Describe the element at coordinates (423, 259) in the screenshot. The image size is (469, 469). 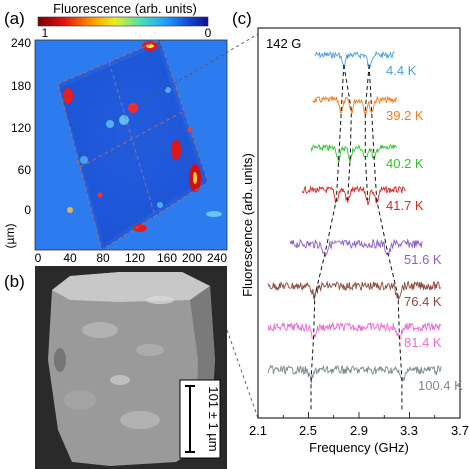
I see `temperature-label: 51.6 K` at that location.